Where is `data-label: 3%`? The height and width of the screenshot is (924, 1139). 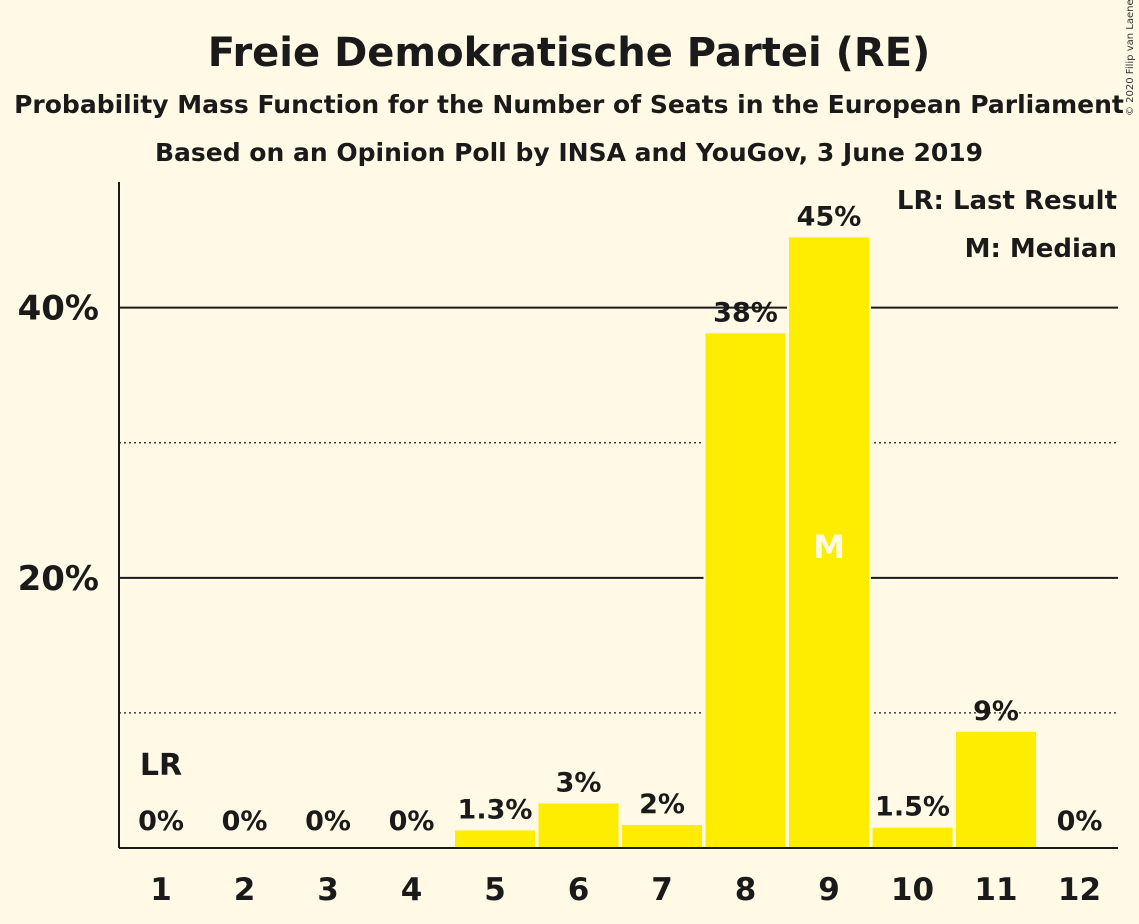
data-label: 3% is located at coordinates (579, 782).